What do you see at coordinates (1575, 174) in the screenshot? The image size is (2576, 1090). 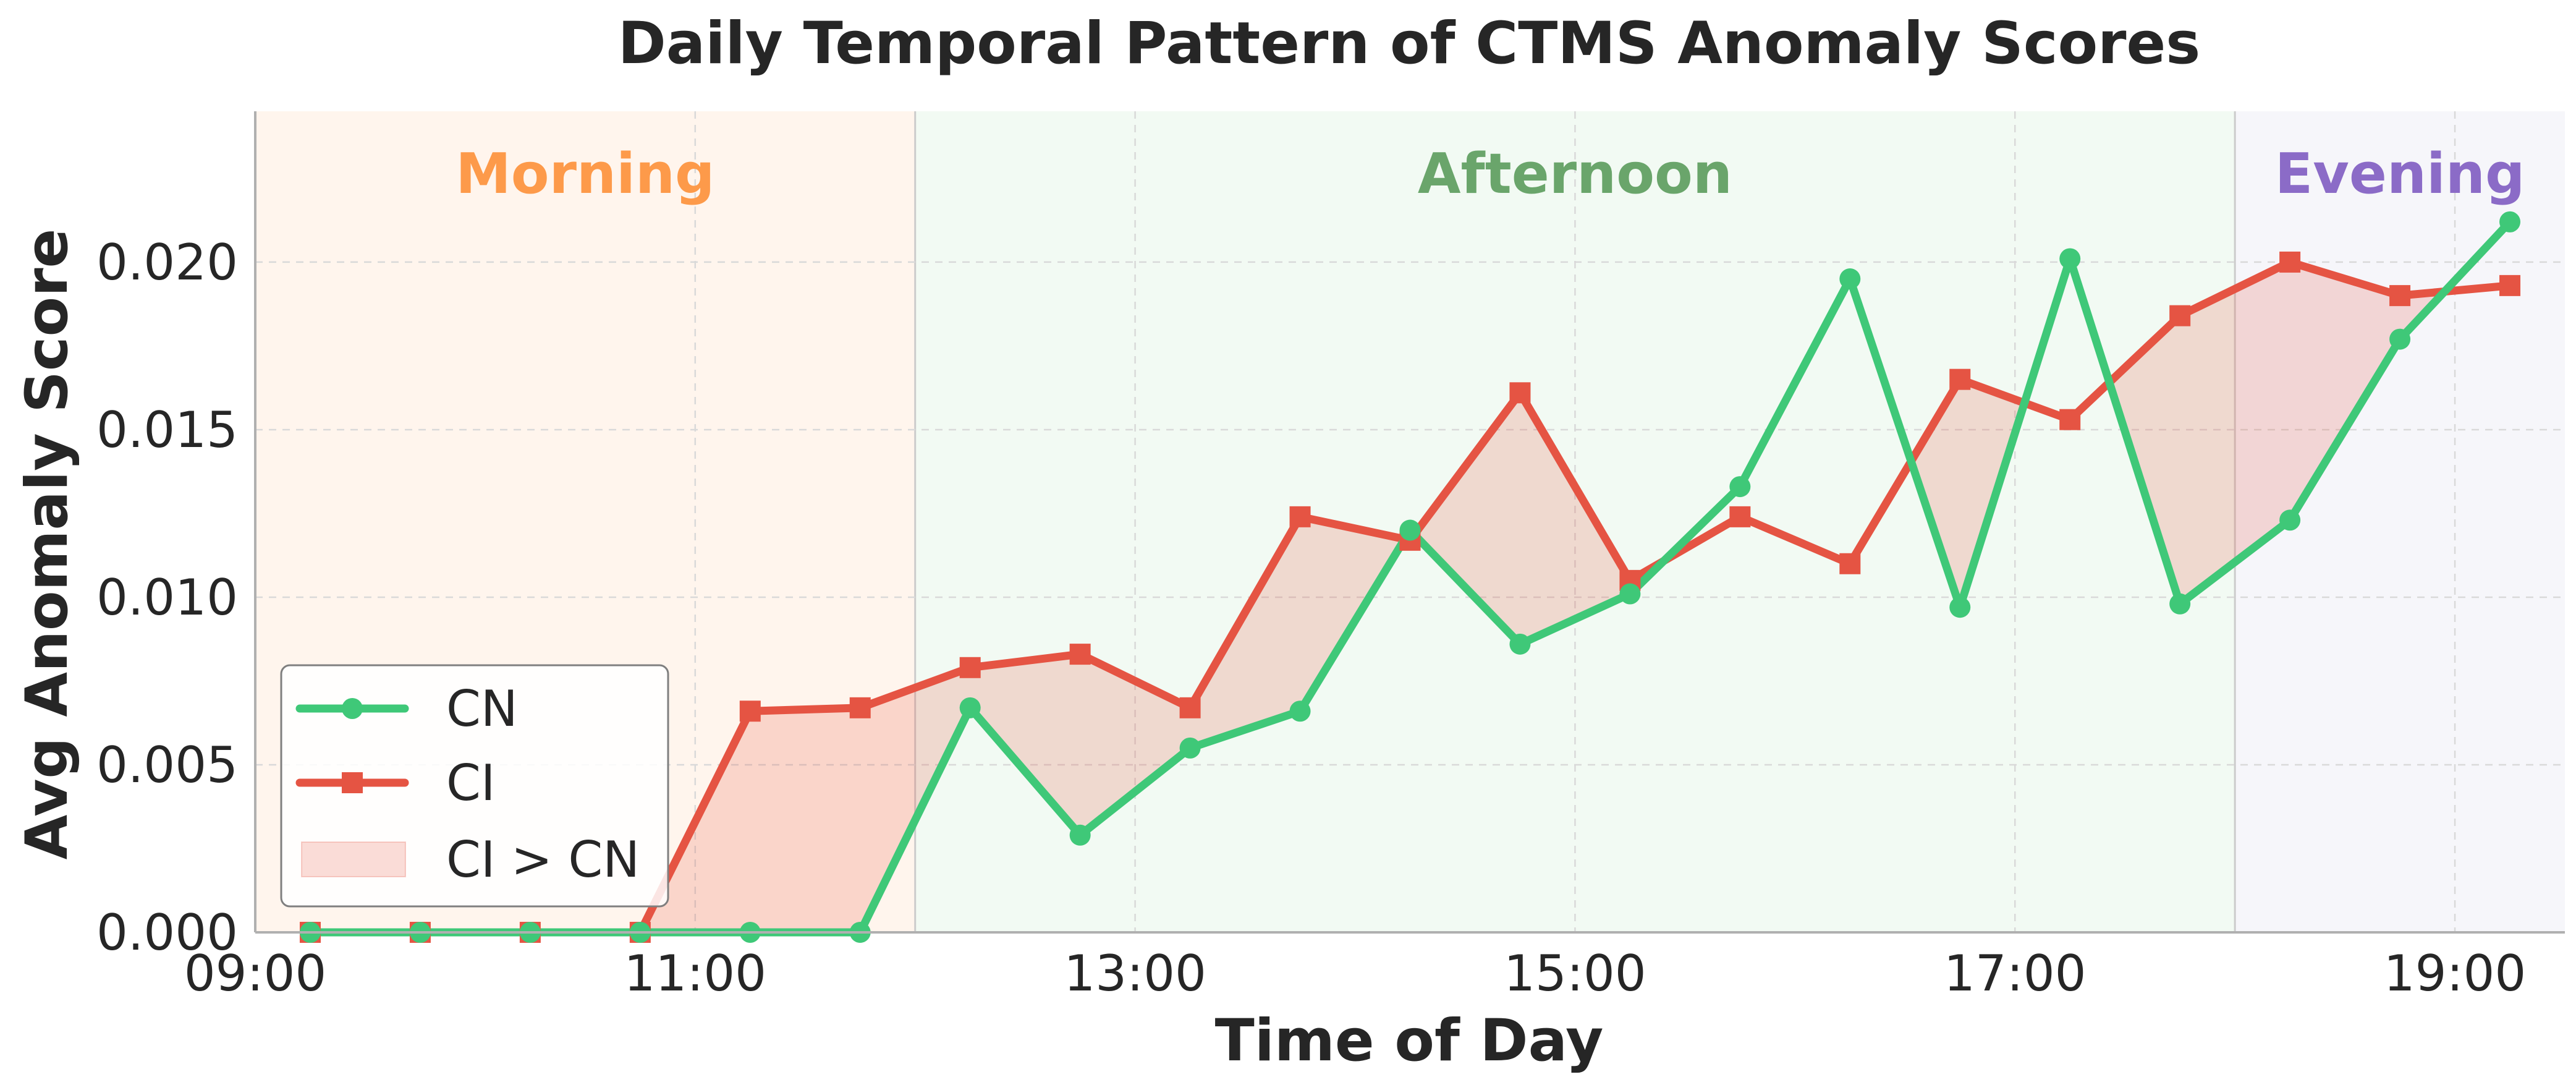 I see `period-label-afternoon: Afternoon` at bounding box center [1575, 174].